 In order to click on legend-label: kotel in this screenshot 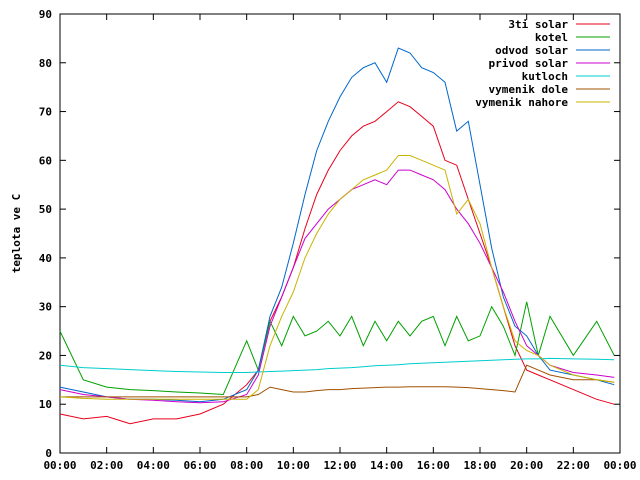, I will do `click(551, 37)`.